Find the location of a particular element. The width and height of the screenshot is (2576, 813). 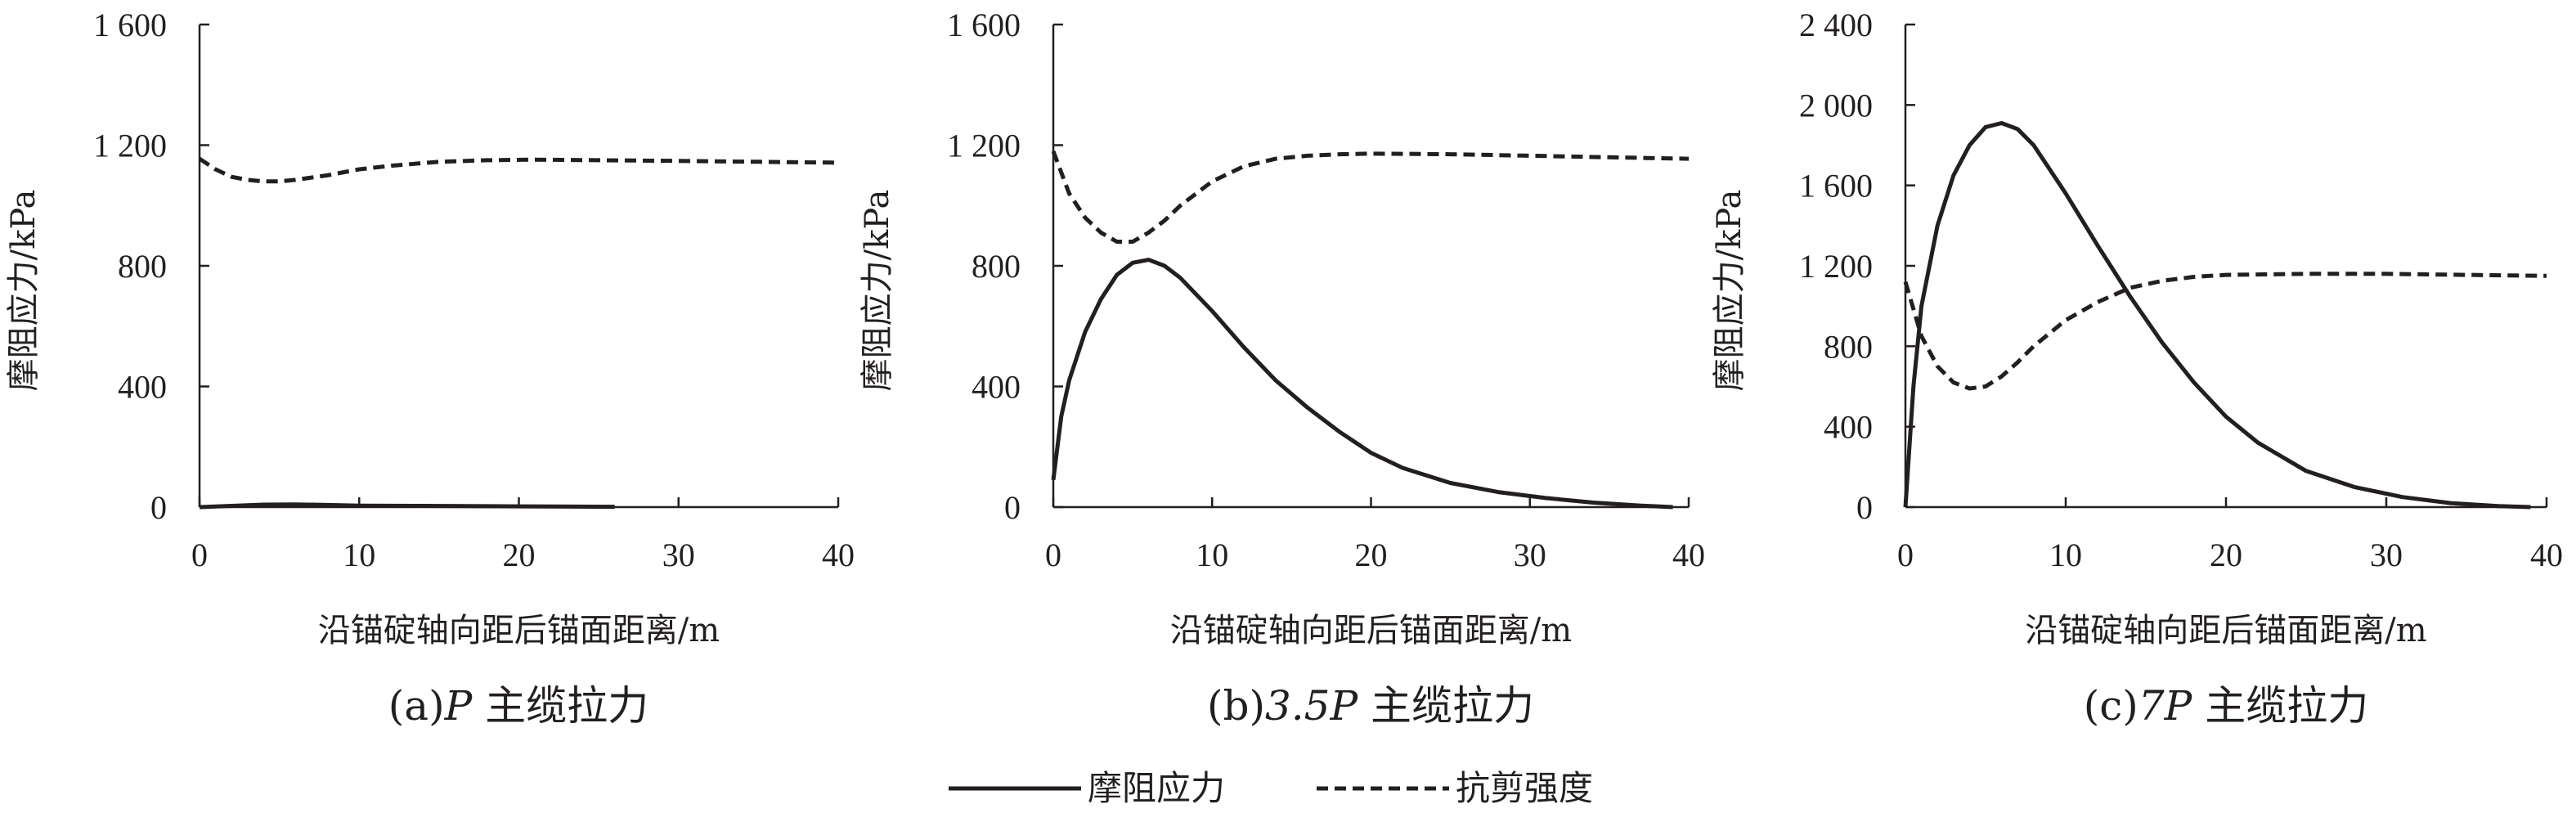

legend-label: 抗剪强度 is located at coordinates (1525, 788).